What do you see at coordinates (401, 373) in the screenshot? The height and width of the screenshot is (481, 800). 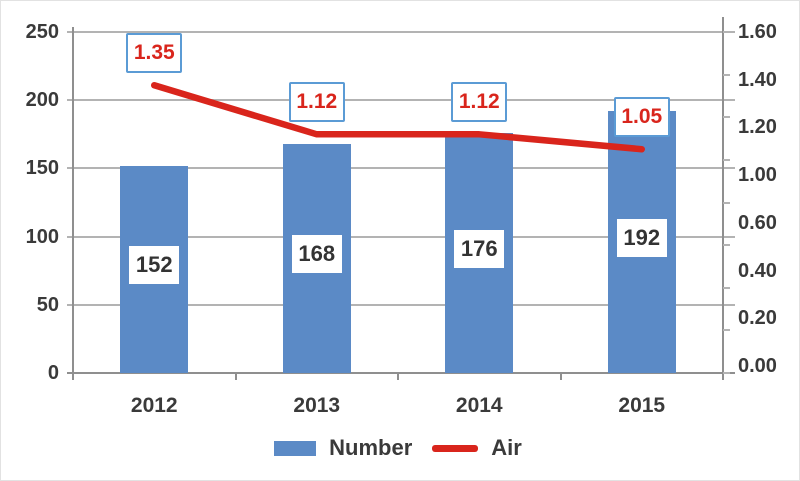 I see `x-axis-line` at bounding box center [401, 373].